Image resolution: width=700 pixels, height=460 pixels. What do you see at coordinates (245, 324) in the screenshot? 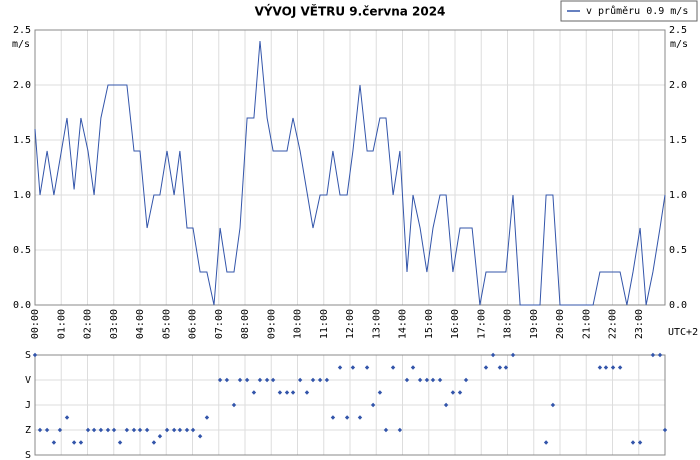
I see `x-tick-label: 08:00` at bounding box center [245, 324].